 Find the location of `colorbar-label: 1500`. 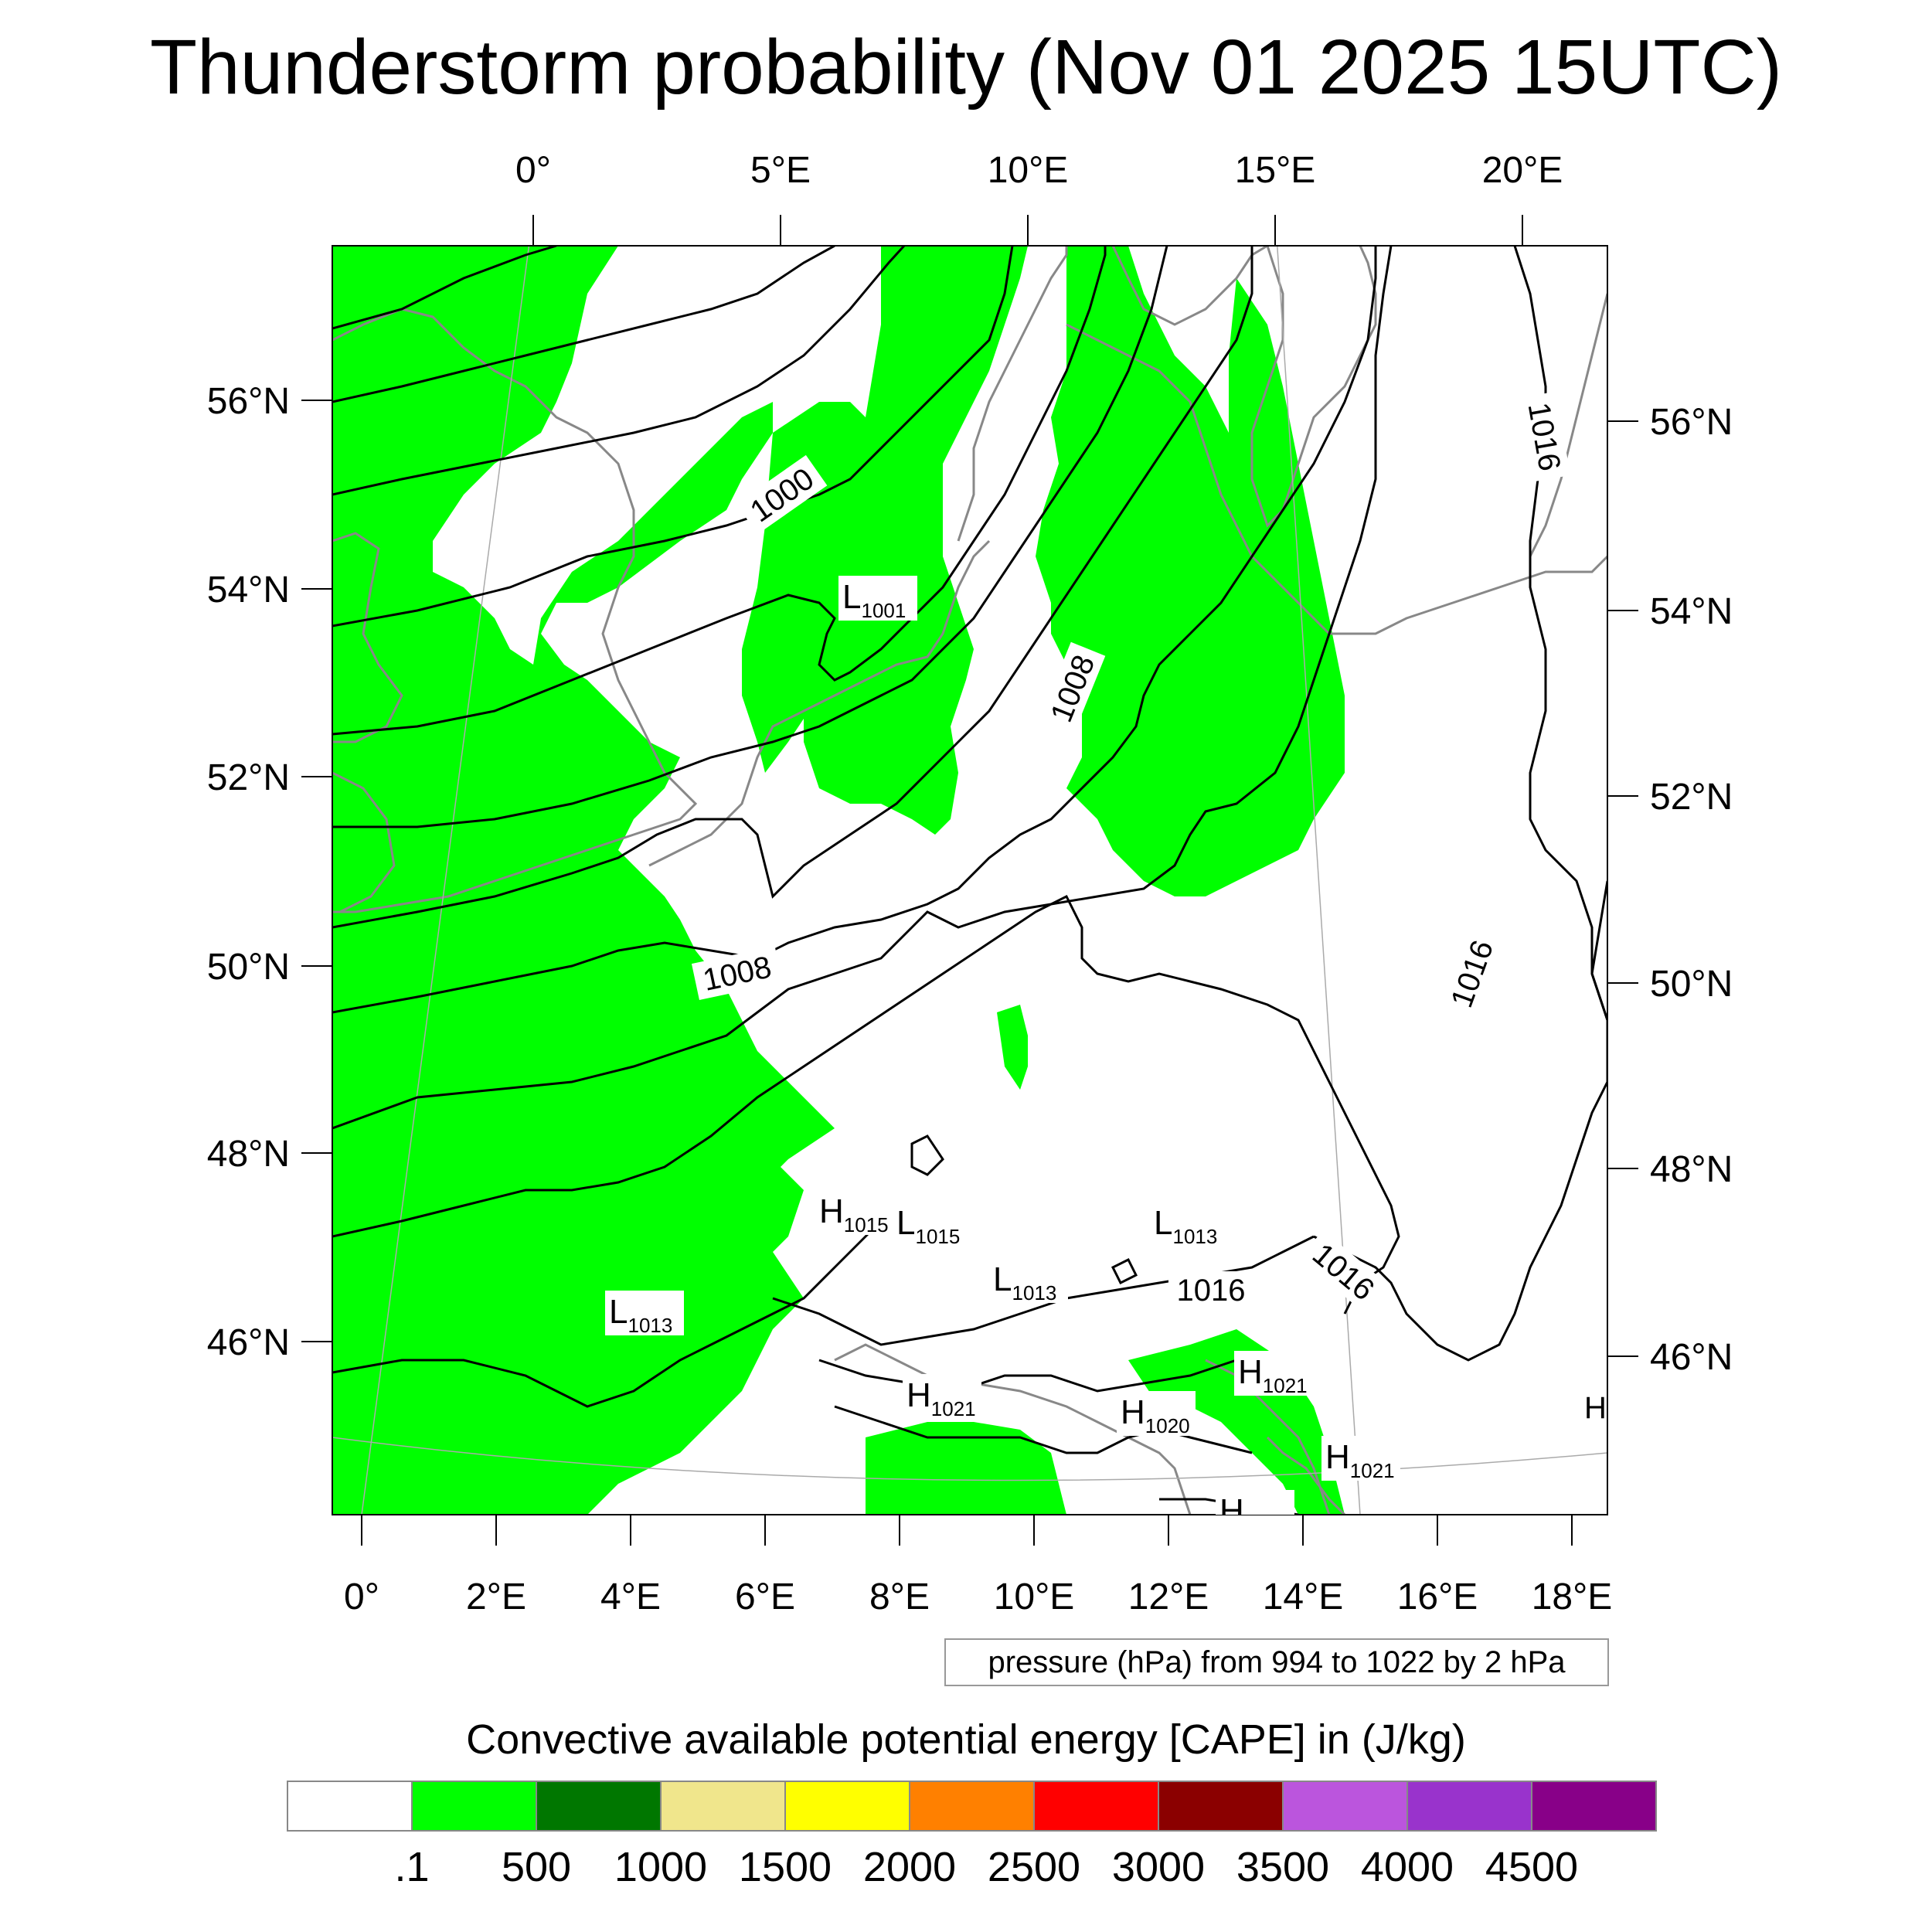

colorbar-label: 1500 is located at coordinates (785, 1867).